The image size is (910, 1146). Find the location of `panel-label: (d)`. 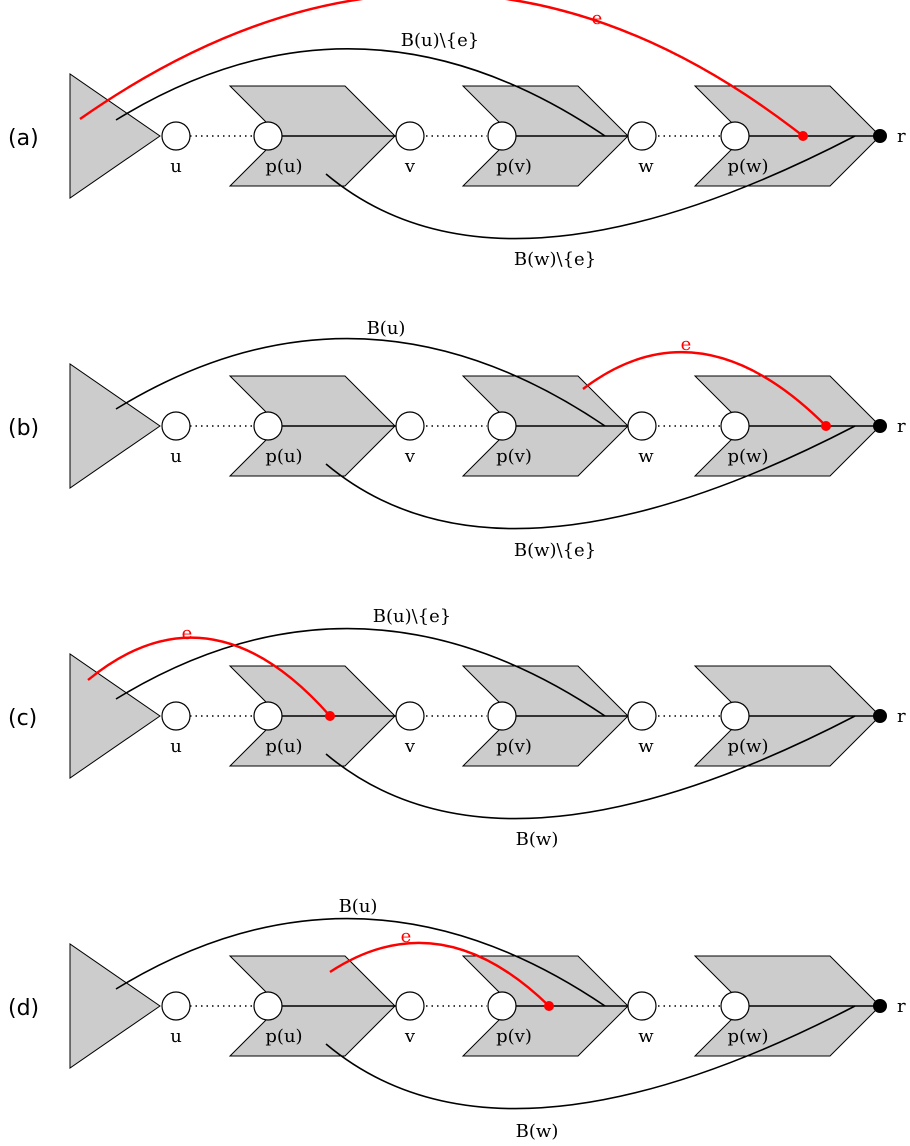

panel-label: (d) is located at coordinates (23, 1008).